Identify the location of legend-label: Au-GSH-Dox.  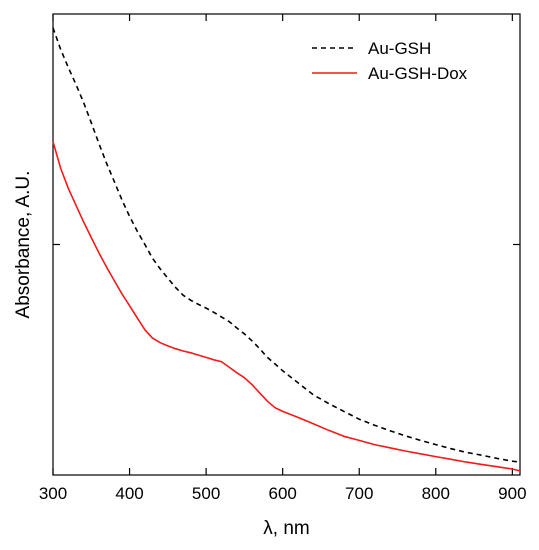
(418, 73).